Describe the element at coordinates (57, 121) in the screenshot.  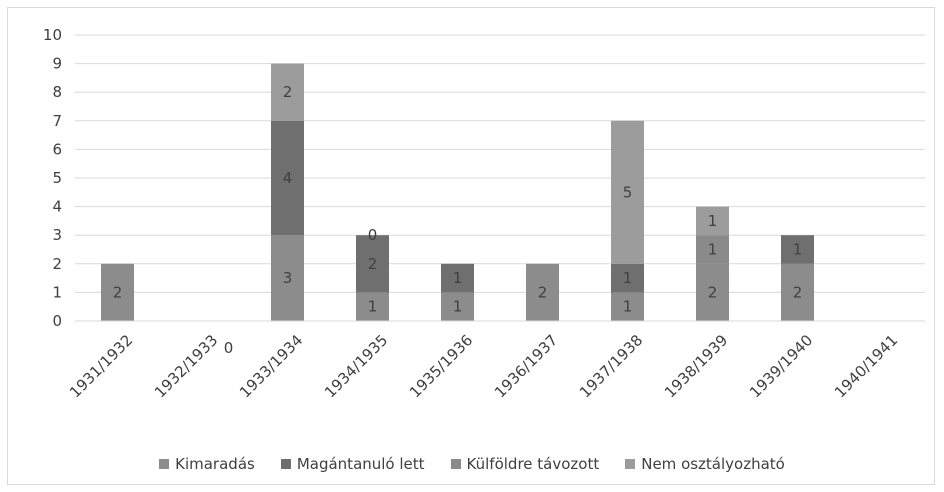
I see `y-tick-label: 7` at that location.